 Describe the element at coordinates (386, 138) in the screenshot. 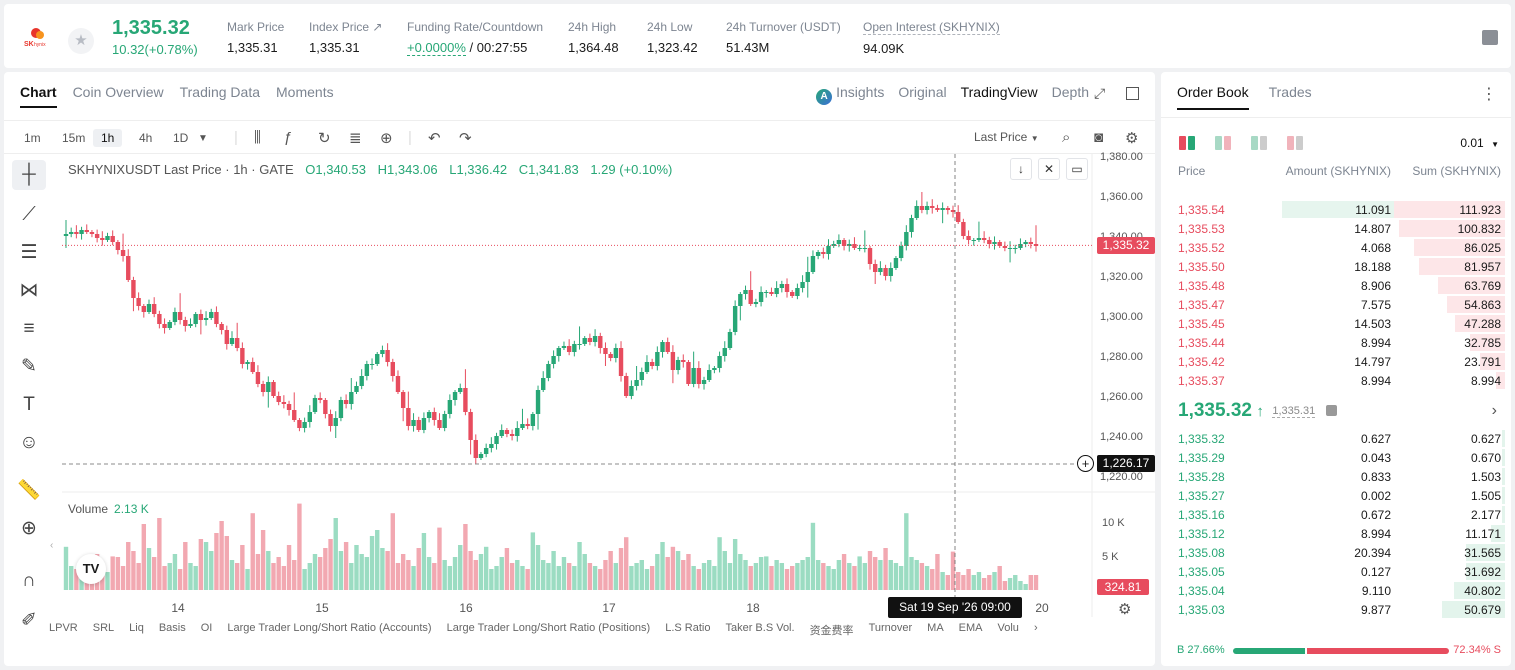

I see `add-indicator-icon: ⊕` at that location.